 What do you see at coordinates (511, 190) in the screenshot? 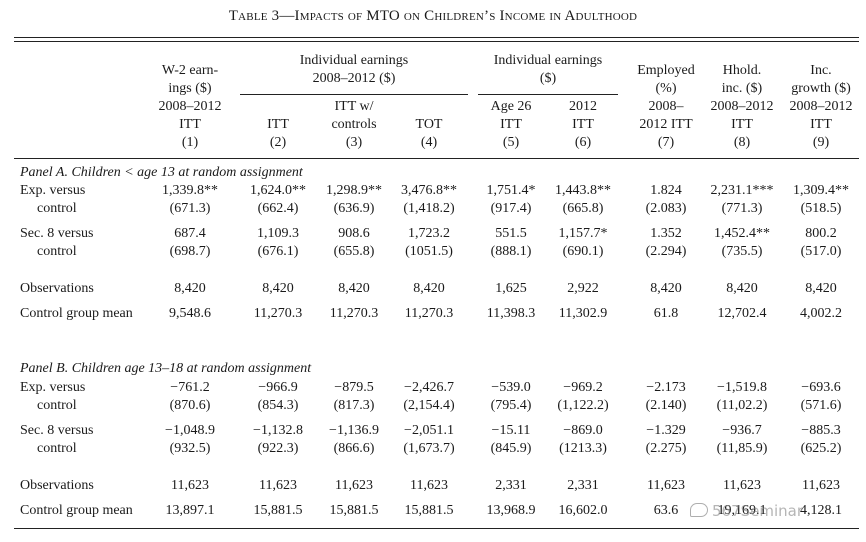
I see `cell-exp-coef-col5: 1,751.4*` at bounding box center [511, 190].